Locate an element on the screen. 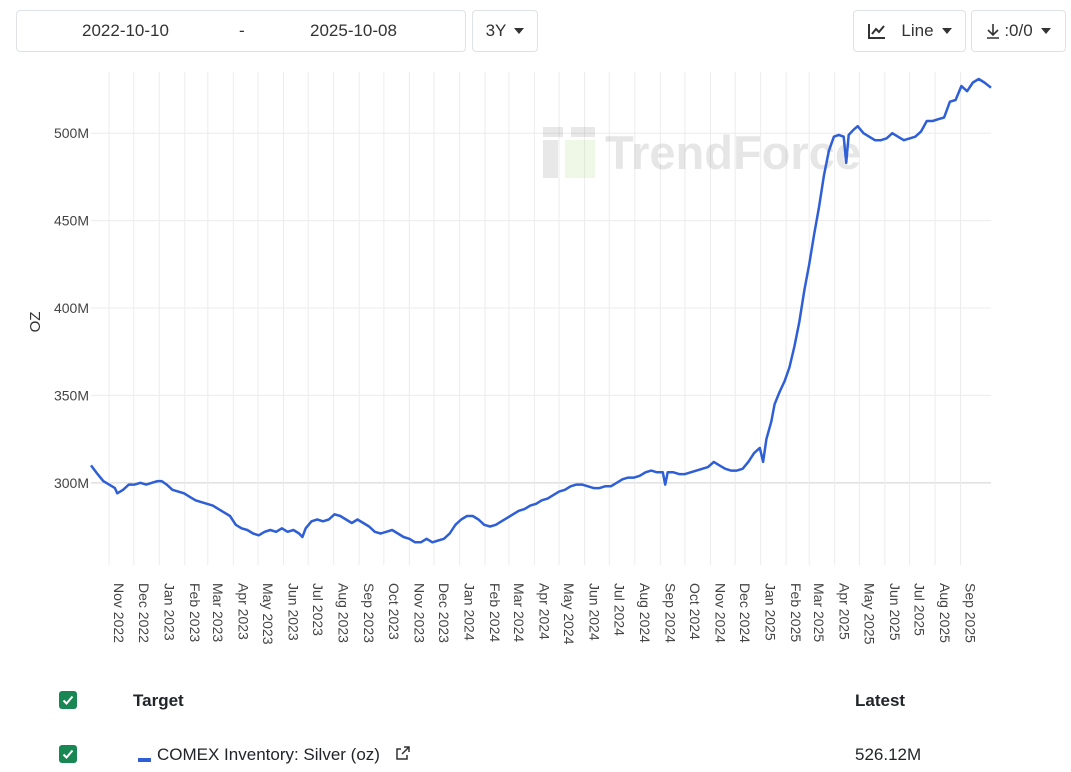  x-tick-label: Jul 2023 is located at coordinates (318, 609).